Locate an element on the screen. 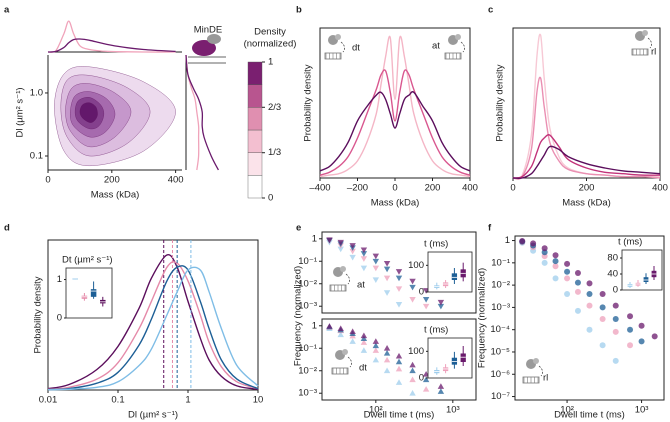  y-tick-label: 10⁻⁷ is located at coordinates (501, 396).